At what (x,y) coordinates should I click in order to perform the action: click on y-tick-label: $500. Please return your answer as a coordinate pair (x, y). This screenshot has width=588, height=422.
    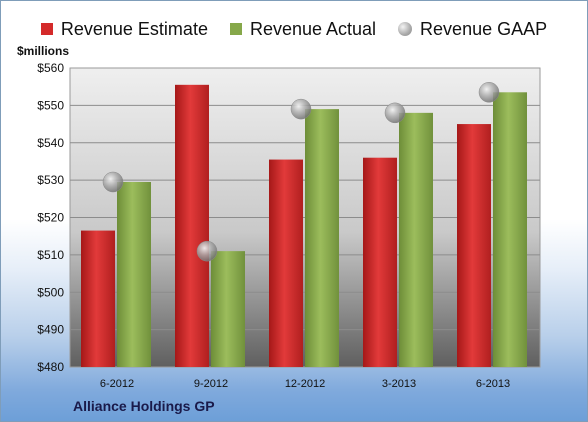
    Looking at the image, I should click on (50, 292).